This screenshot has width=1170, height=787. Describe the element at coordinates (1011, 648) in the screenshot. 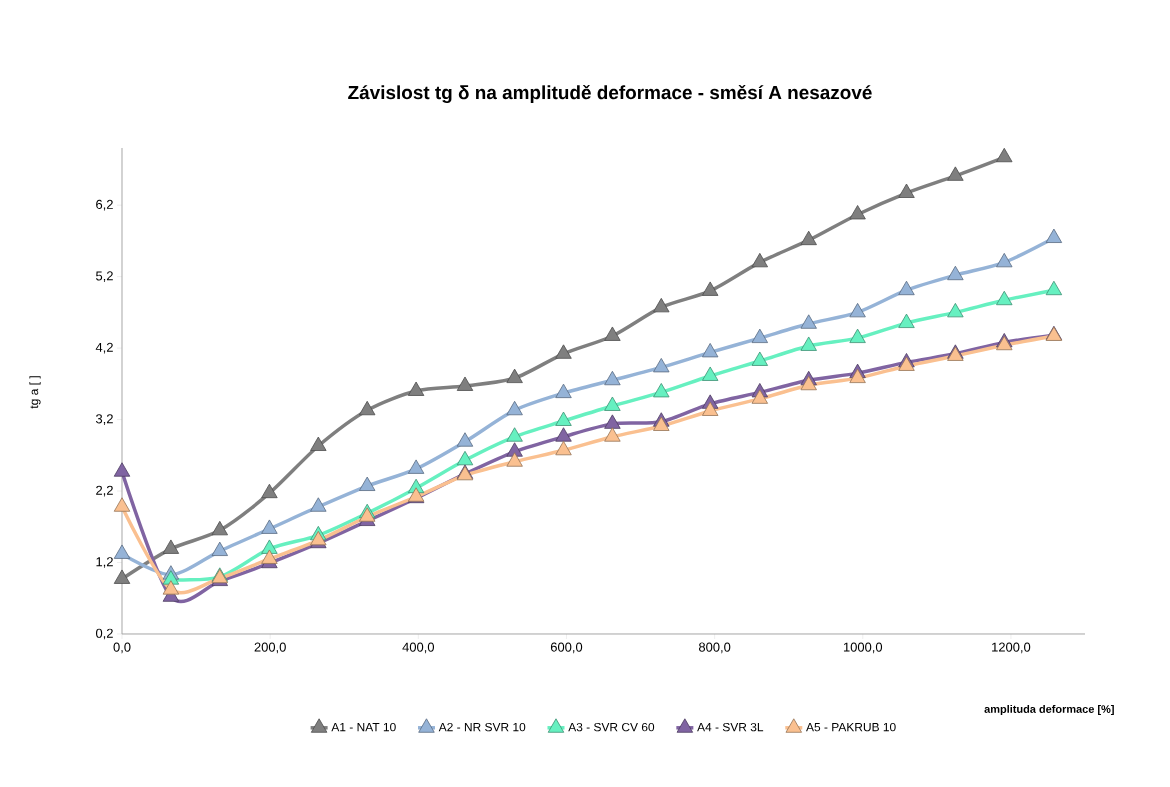

I see `x-tick-label: 1200,0` at that location.